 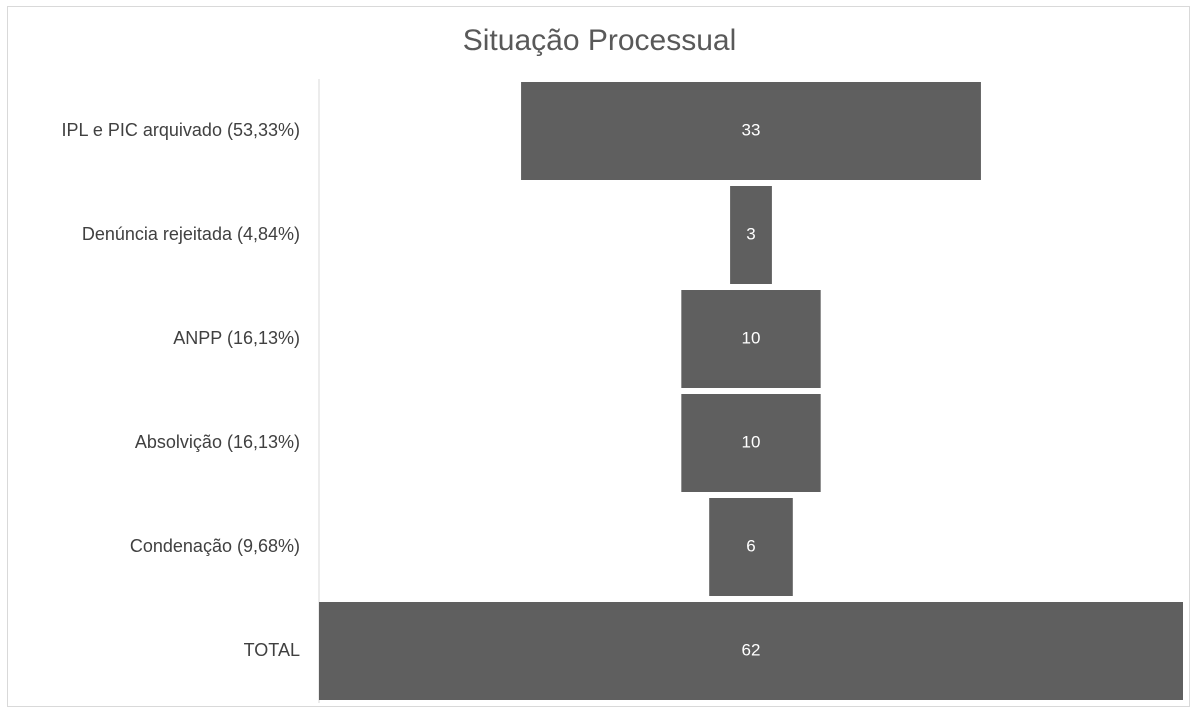 What do you see at coordinates (217, 442) in the screenshot?
I see `category-label: Absolvição (16,13%)` at bounding box center [217, 442].